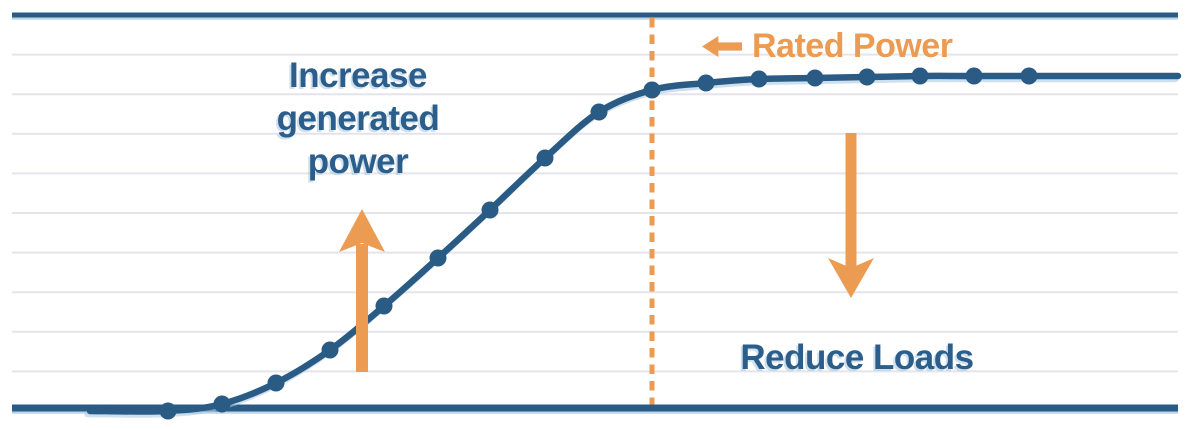 The width and height of the screenshot is (1186, 429). I want to click on increase-label-line2: generated, so click(358, 118).